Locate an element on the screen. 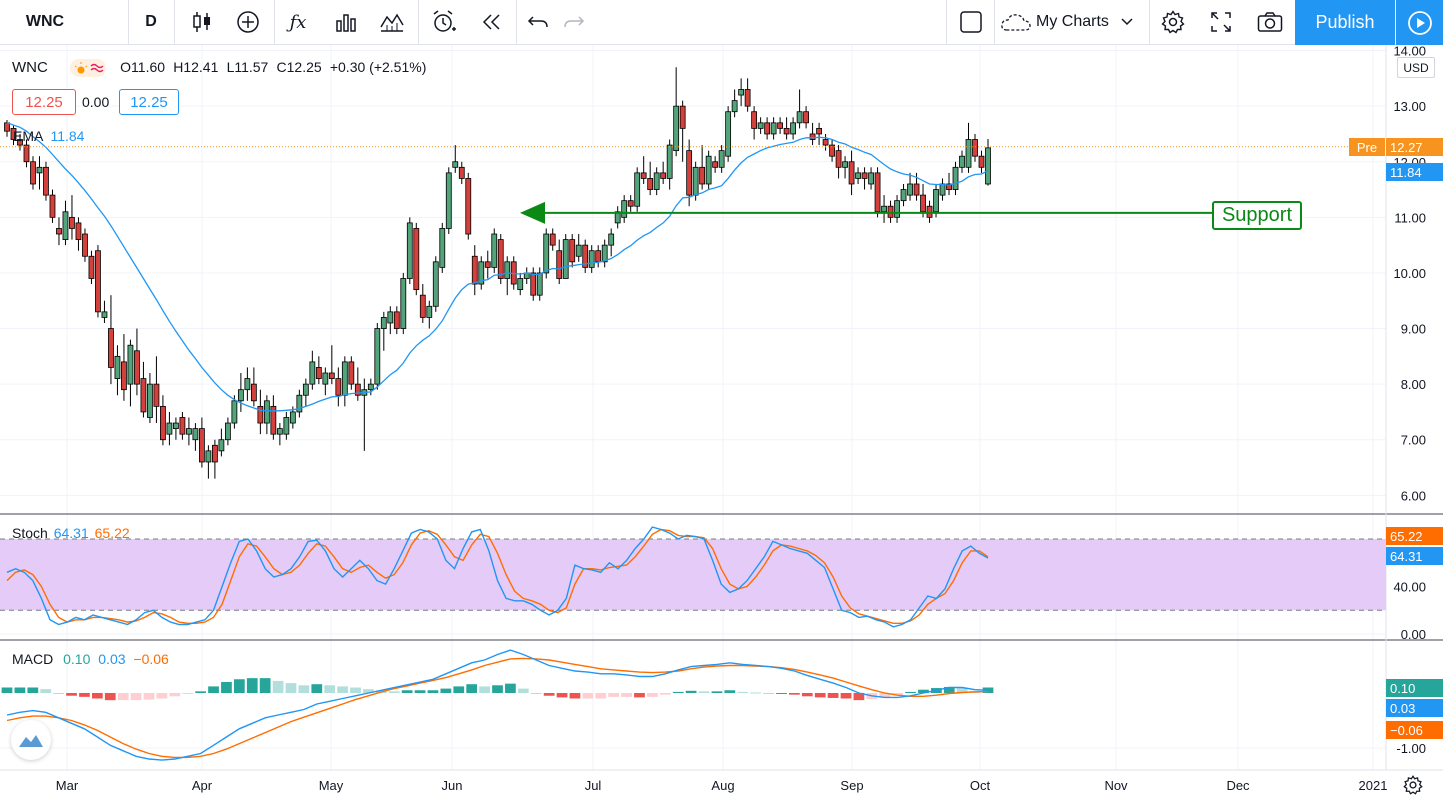 The width and height of the screenshot is (1443, 802). bar-chart-icon is located at coordinates (346, 23).